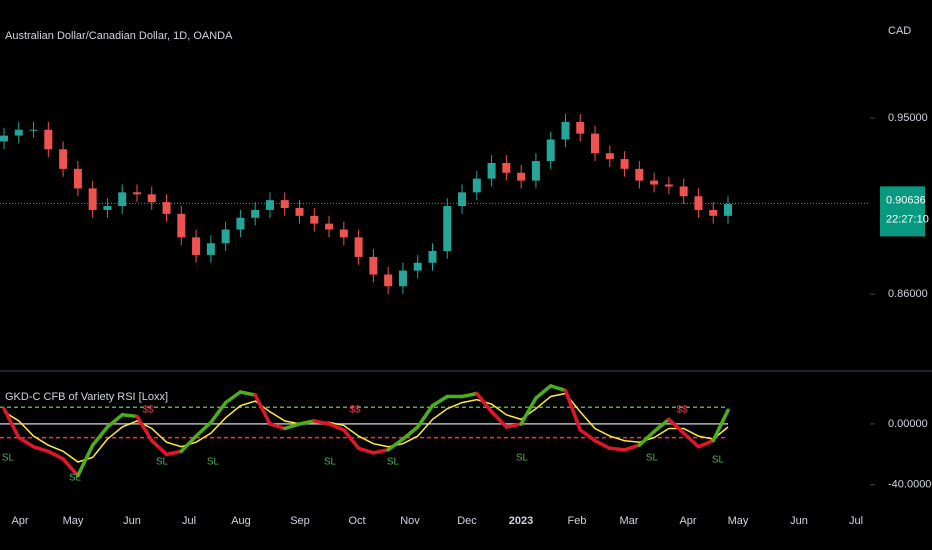 The image size is (932, 550). Describe the element at coordinates (366, 427) in the screenshot. I see `signal-line` at that location.